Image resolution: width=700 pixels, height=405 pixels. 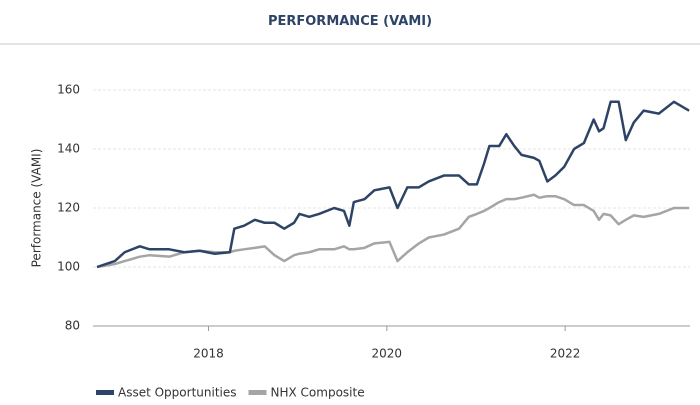 What do you see at coordinates (208, 354) in the screenshot?
I see `x-tick-label: 2018` at bounding box center [208, 354].